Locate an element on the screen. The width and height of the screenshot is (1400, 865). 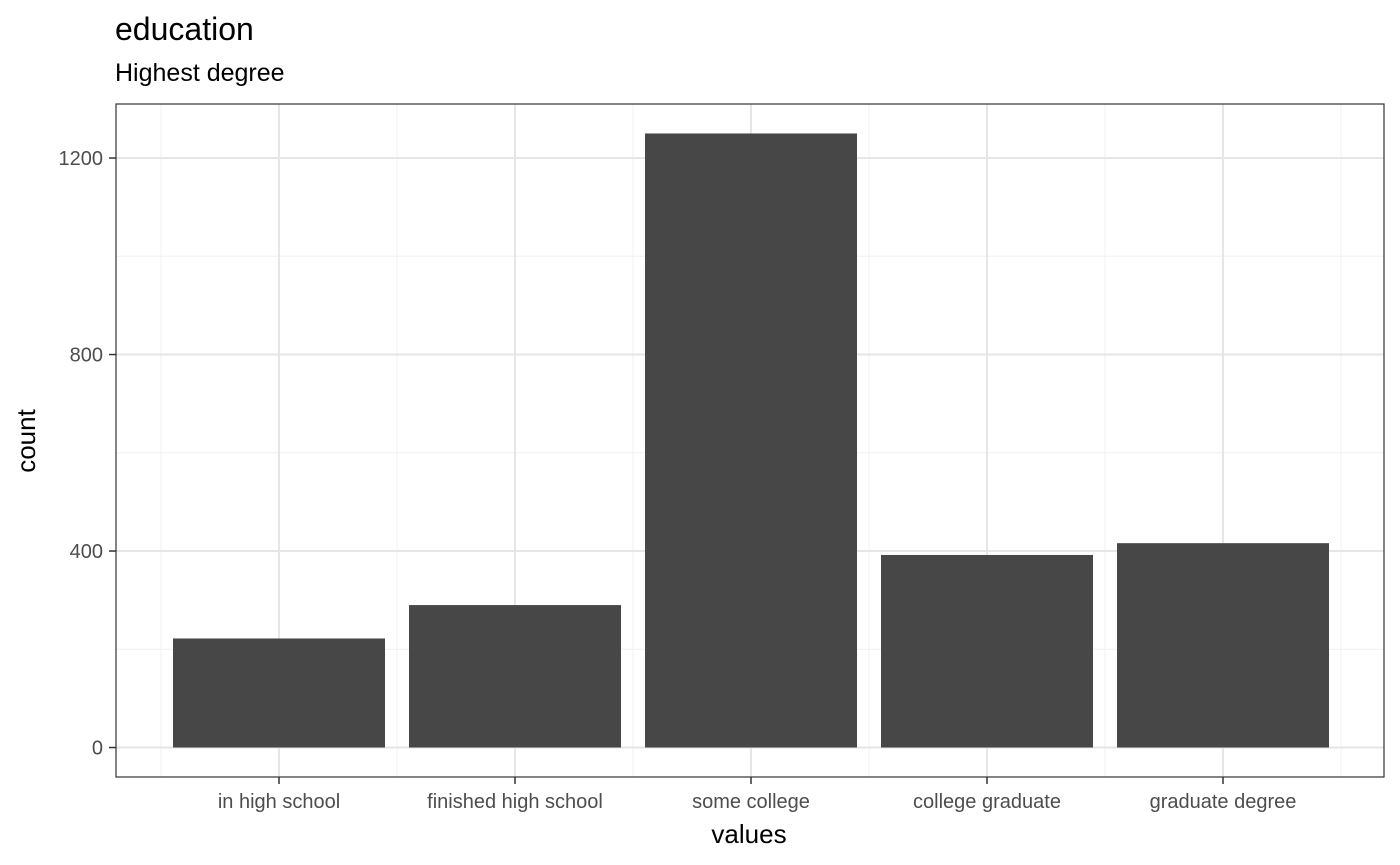
y-tick-label: 400 is located at coordinates (86, 552).